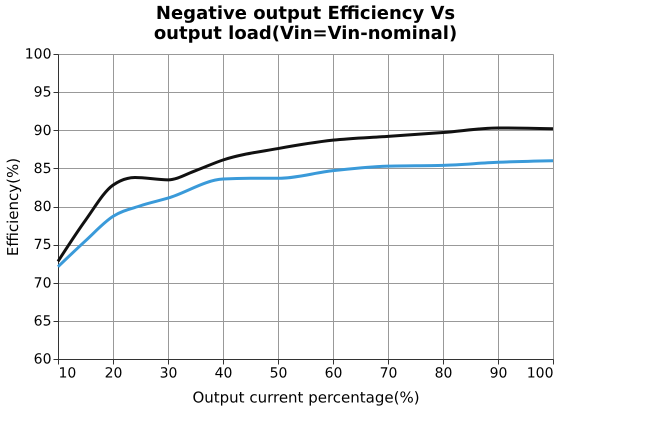 Image resolution: width=655 pixels, height=421 pixels. What do you see at coordinates (43, 321) in the screenshot?
I see `y-tick-label: 65` at bounding box center [43, 321].